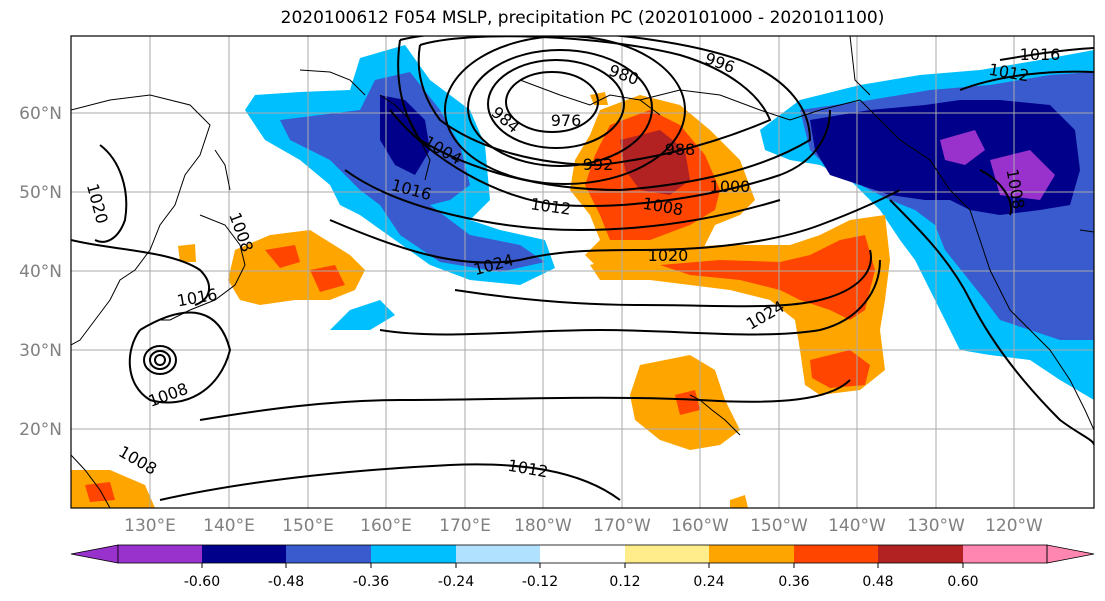 The image size is (1105, 601). I want to click on lon-label: 170°E, so click(465, 526).